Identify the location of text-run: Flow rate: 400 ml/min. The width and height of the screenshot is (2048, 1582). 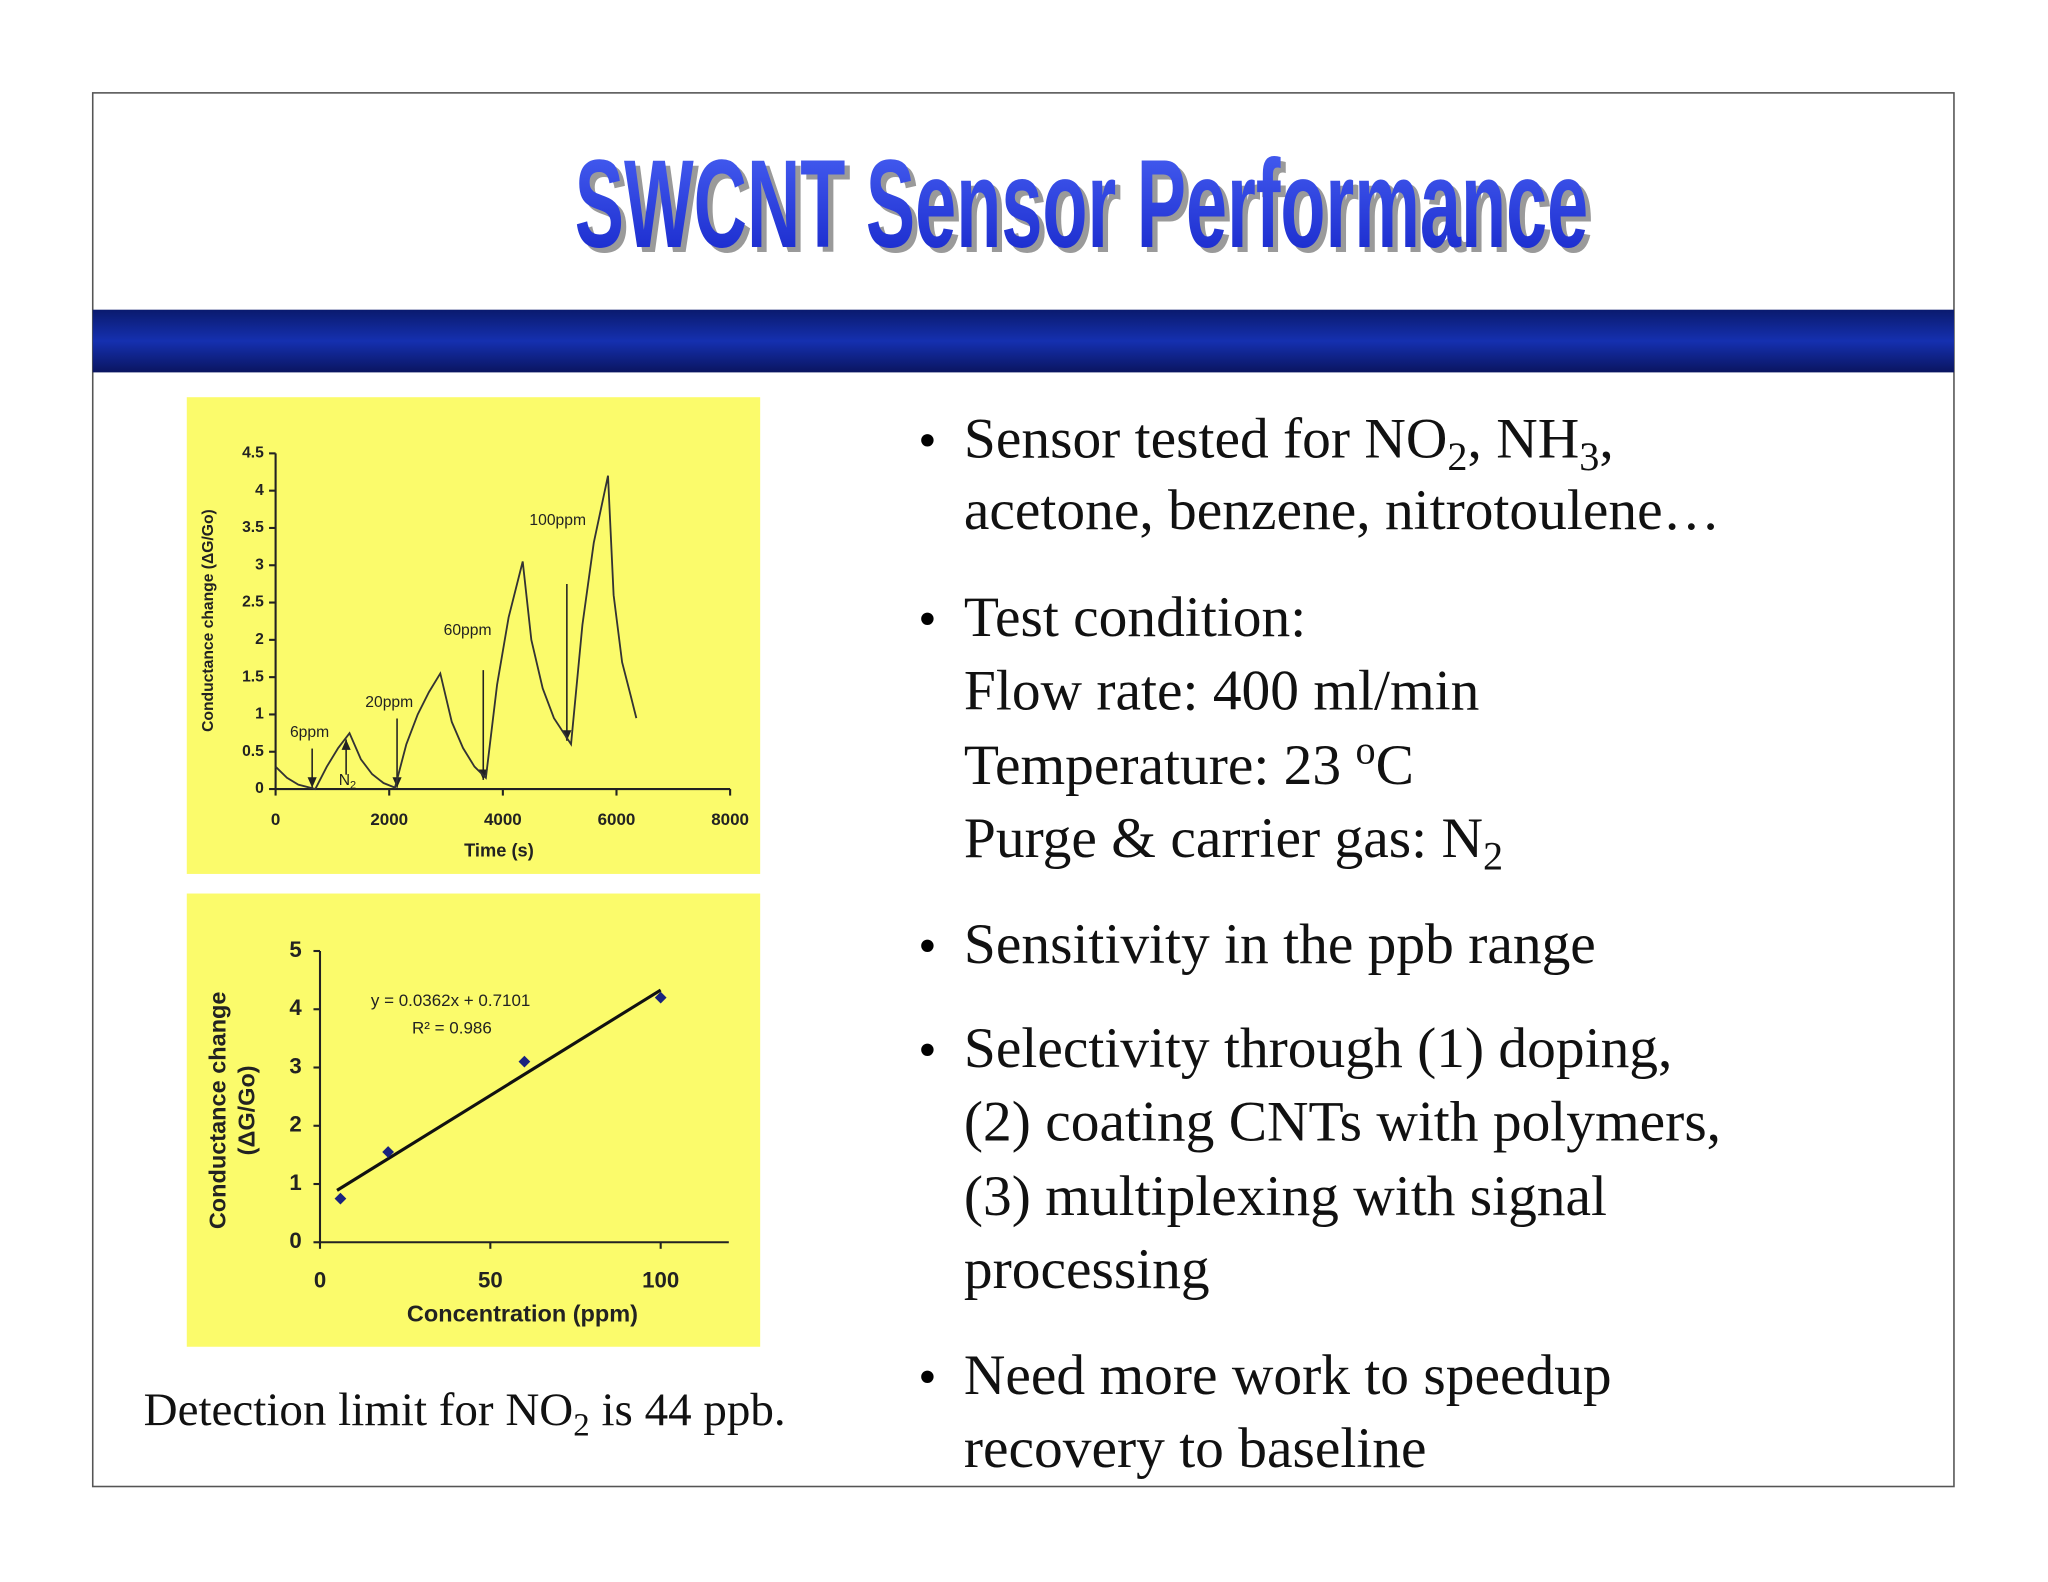
(1221, 690).